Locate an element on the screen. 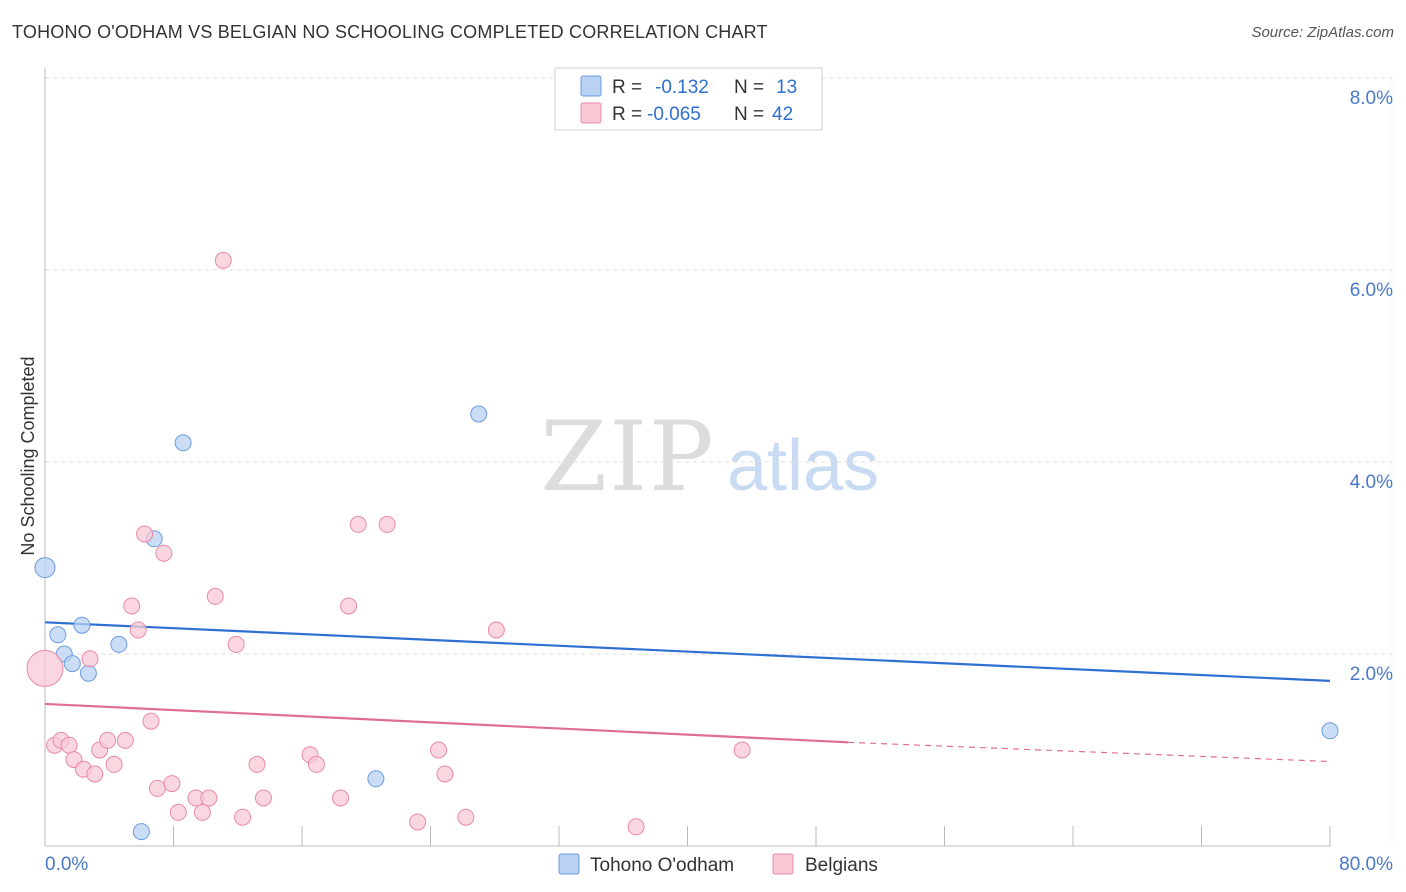 This screenshot has height=892, width=1406. trend-line-tohono is located at coordinates (687, 651).